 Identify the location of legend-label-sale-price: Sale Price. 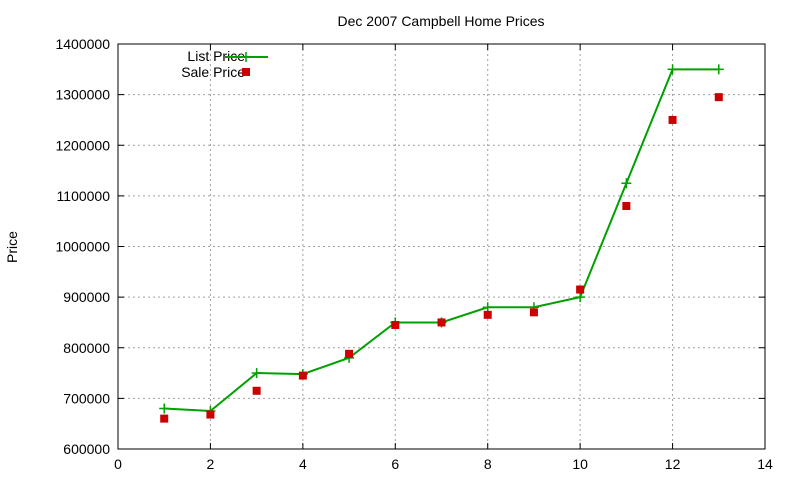
(213, 72).